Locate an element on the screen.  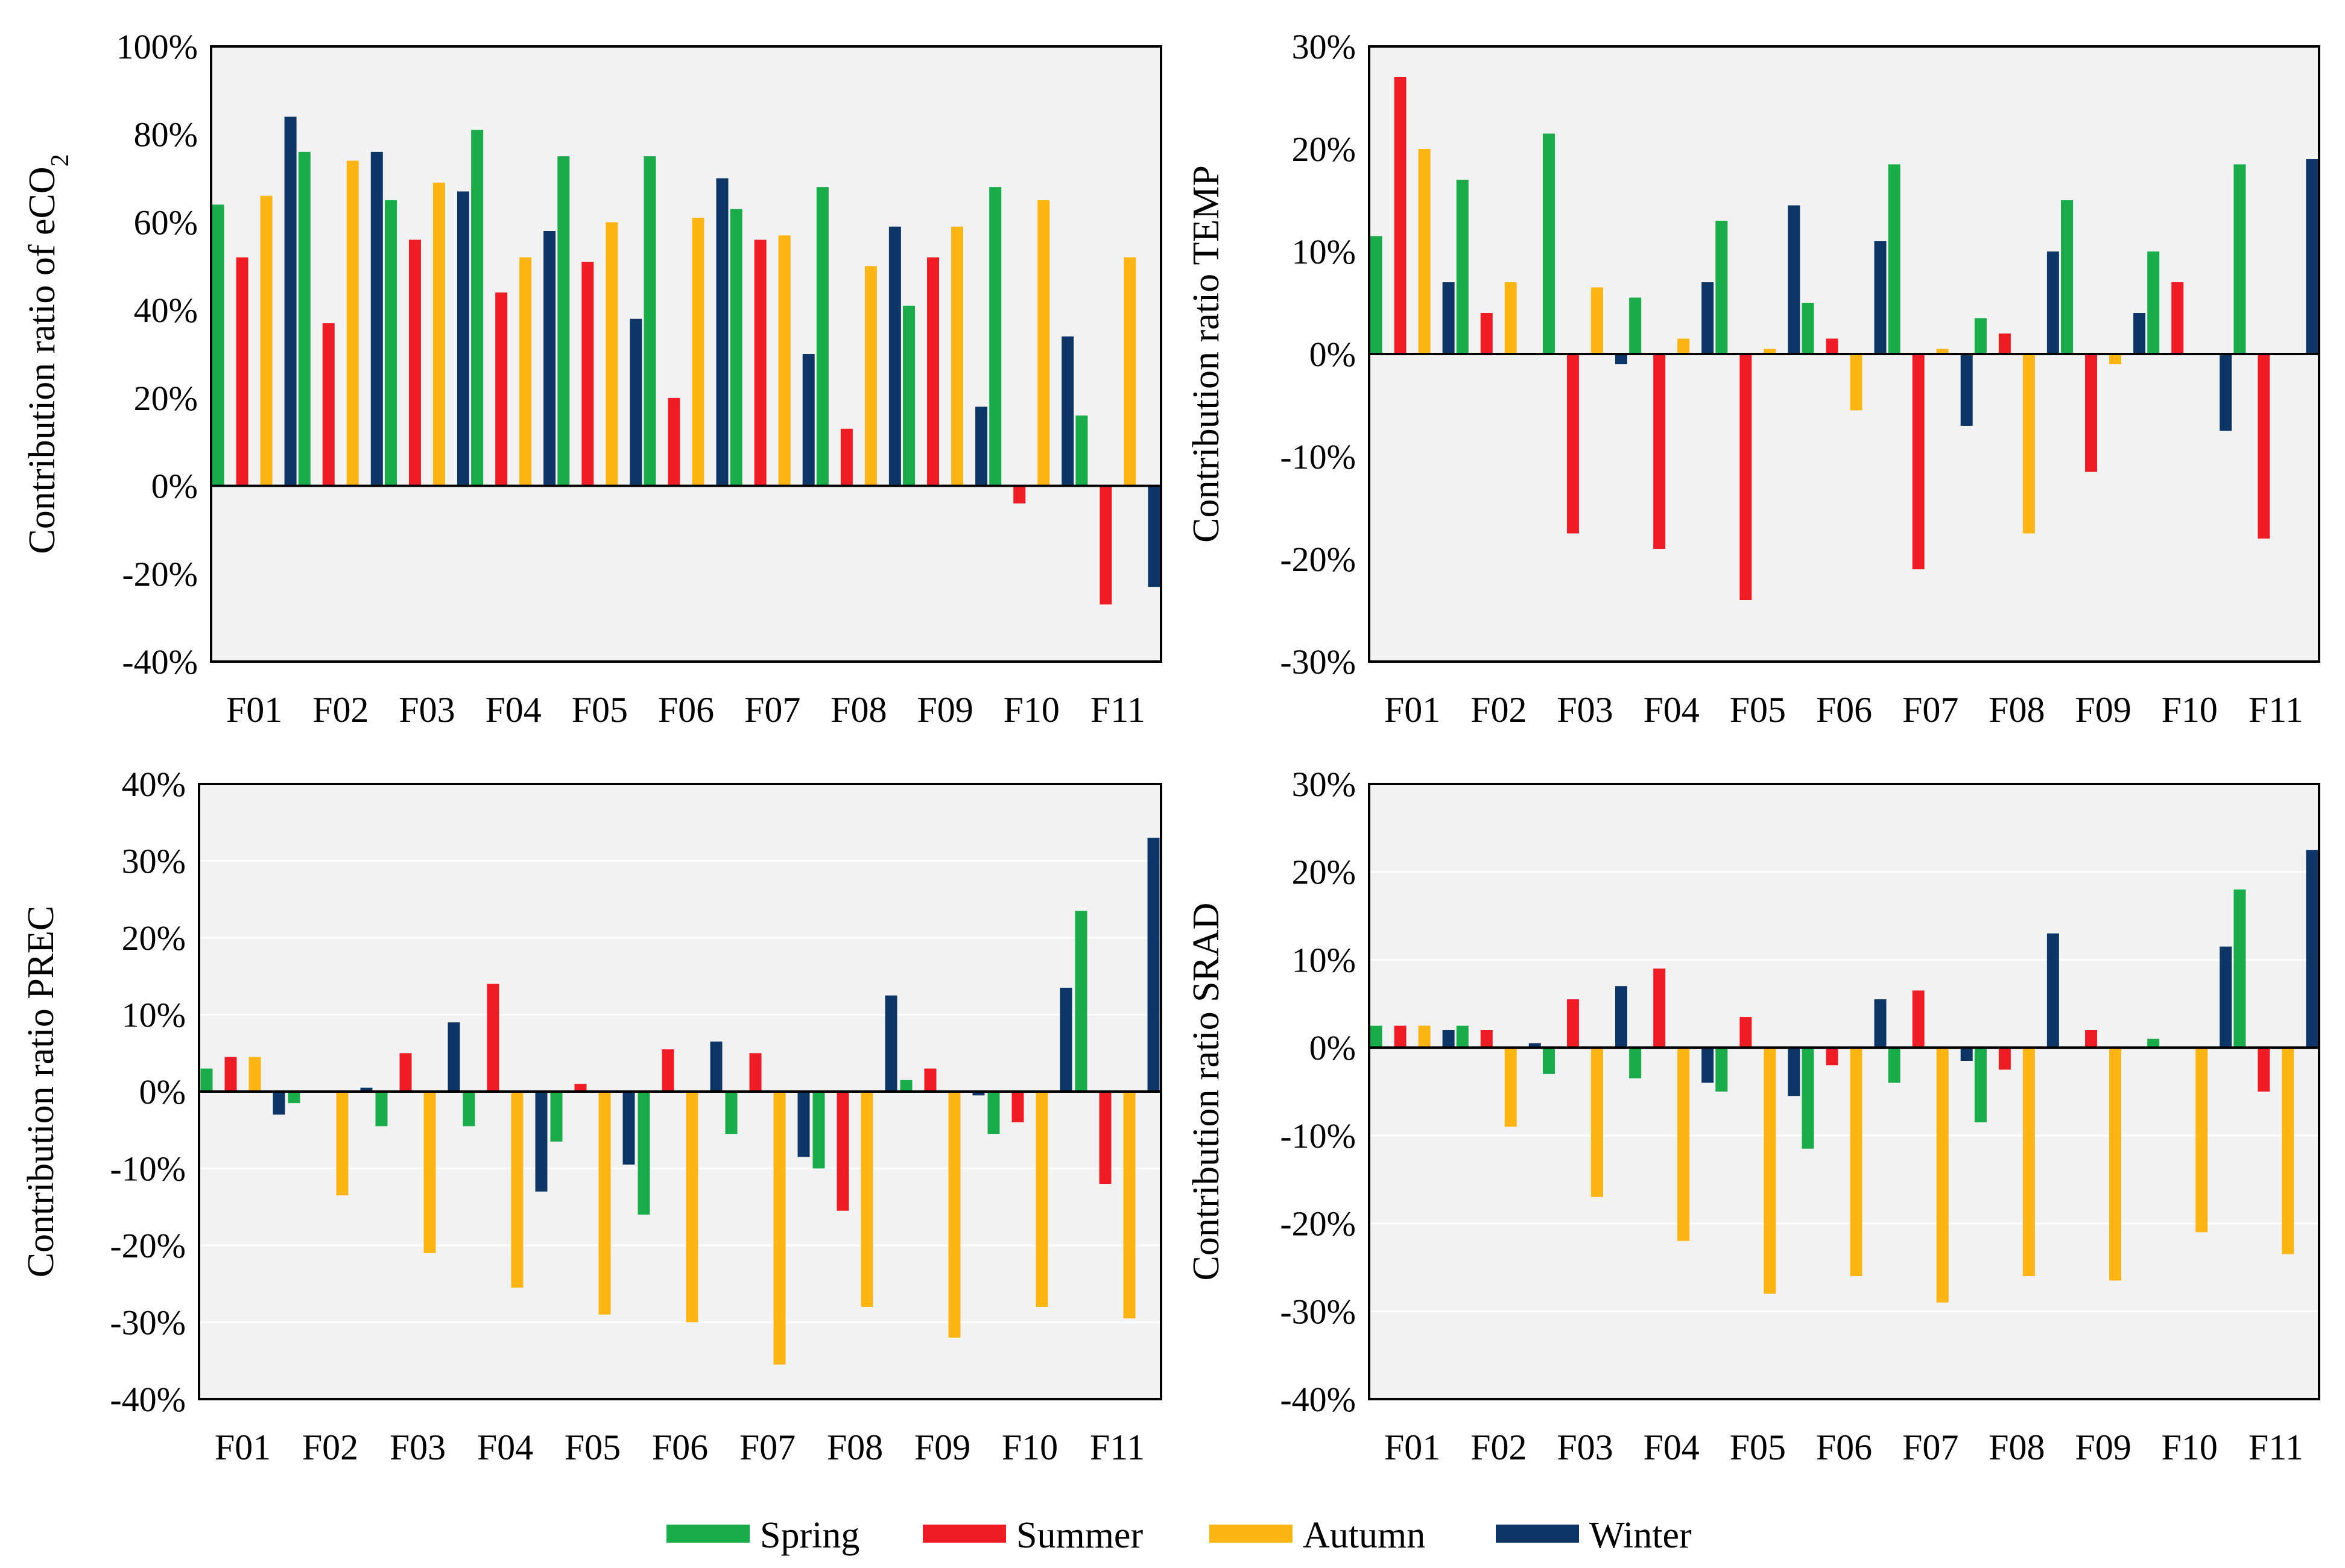
temp-ytick-label: 10% is located at coordinates (1324, 251).